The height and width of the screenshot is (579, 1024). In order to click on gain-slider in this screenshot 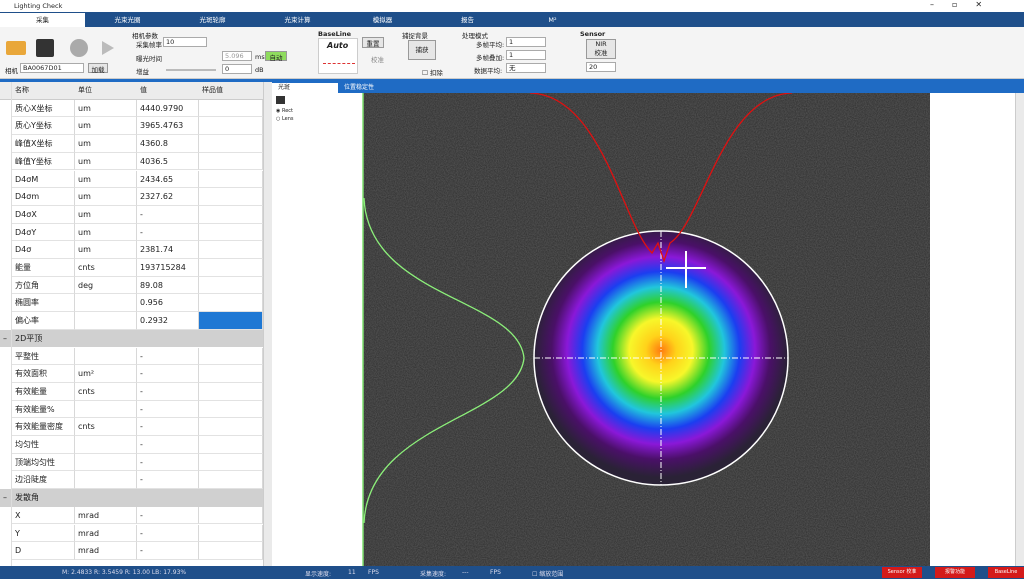, I will do `click(191, 70)`.